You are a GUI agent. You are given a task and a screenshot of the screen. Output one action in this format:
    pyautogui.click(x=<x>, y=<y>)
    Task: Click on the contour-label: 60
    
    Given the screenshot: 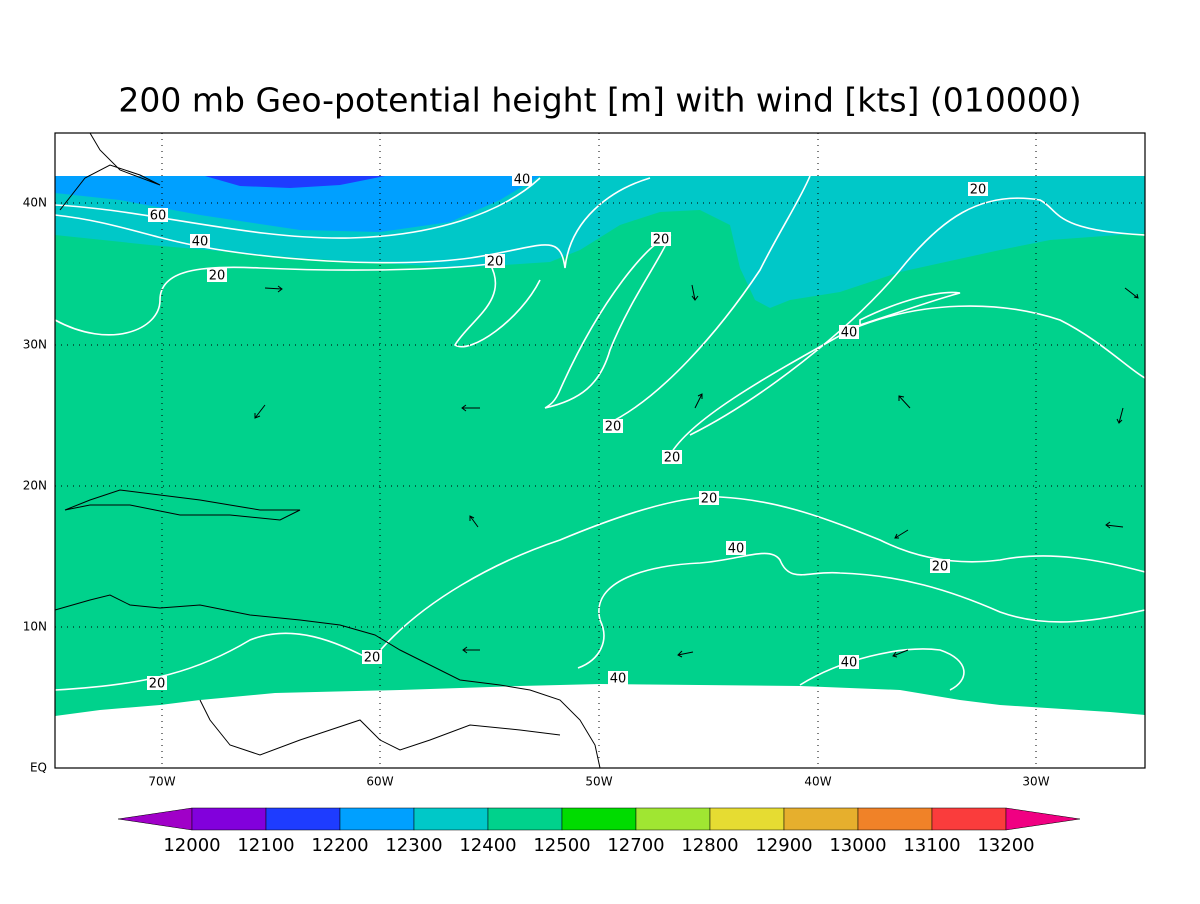 What is the action you would take?
    pyautogui.click(x=158, y=216)
    